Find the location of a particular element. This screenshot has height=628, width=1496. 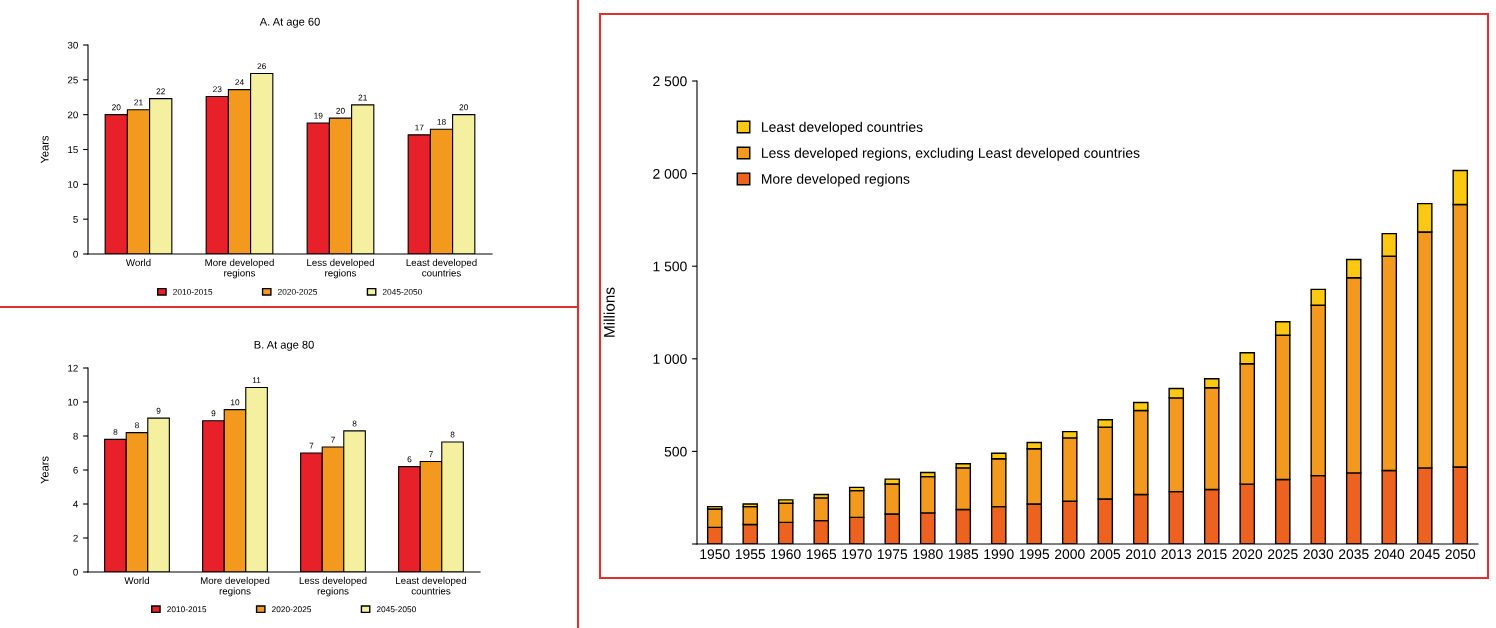

x-tick-label: 1995 is located at coordinates (1034, 554).